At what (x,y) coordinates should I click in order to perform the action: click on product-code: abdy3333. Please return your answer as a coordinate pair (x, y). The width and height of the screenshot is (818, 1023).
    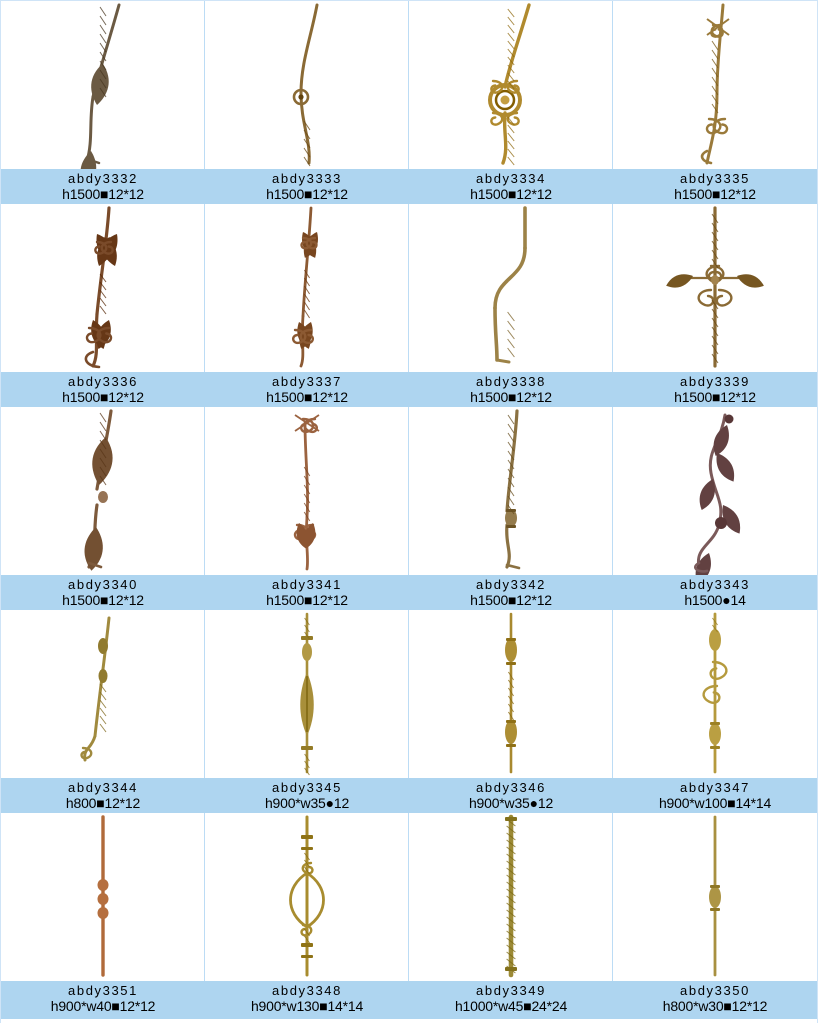
    Looking at the image, I should click on (307, 178).